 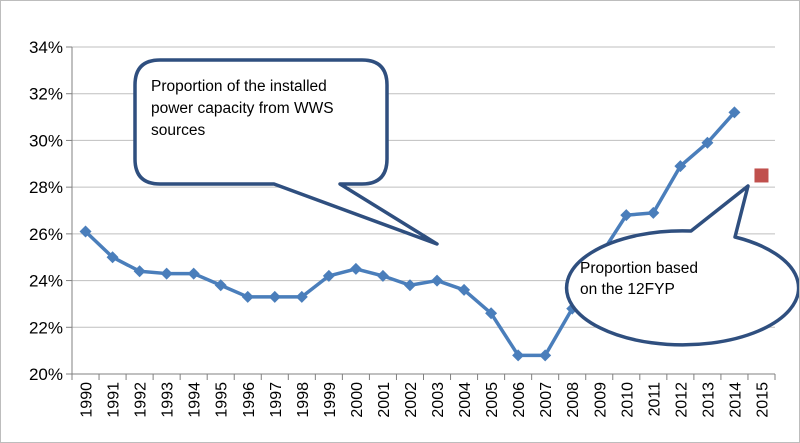 What do you see at coordinates (627, 289) in the screenshot?
I see `callout-12fyp-line-2: on the 12FYP` at bounding box center [627, 289].